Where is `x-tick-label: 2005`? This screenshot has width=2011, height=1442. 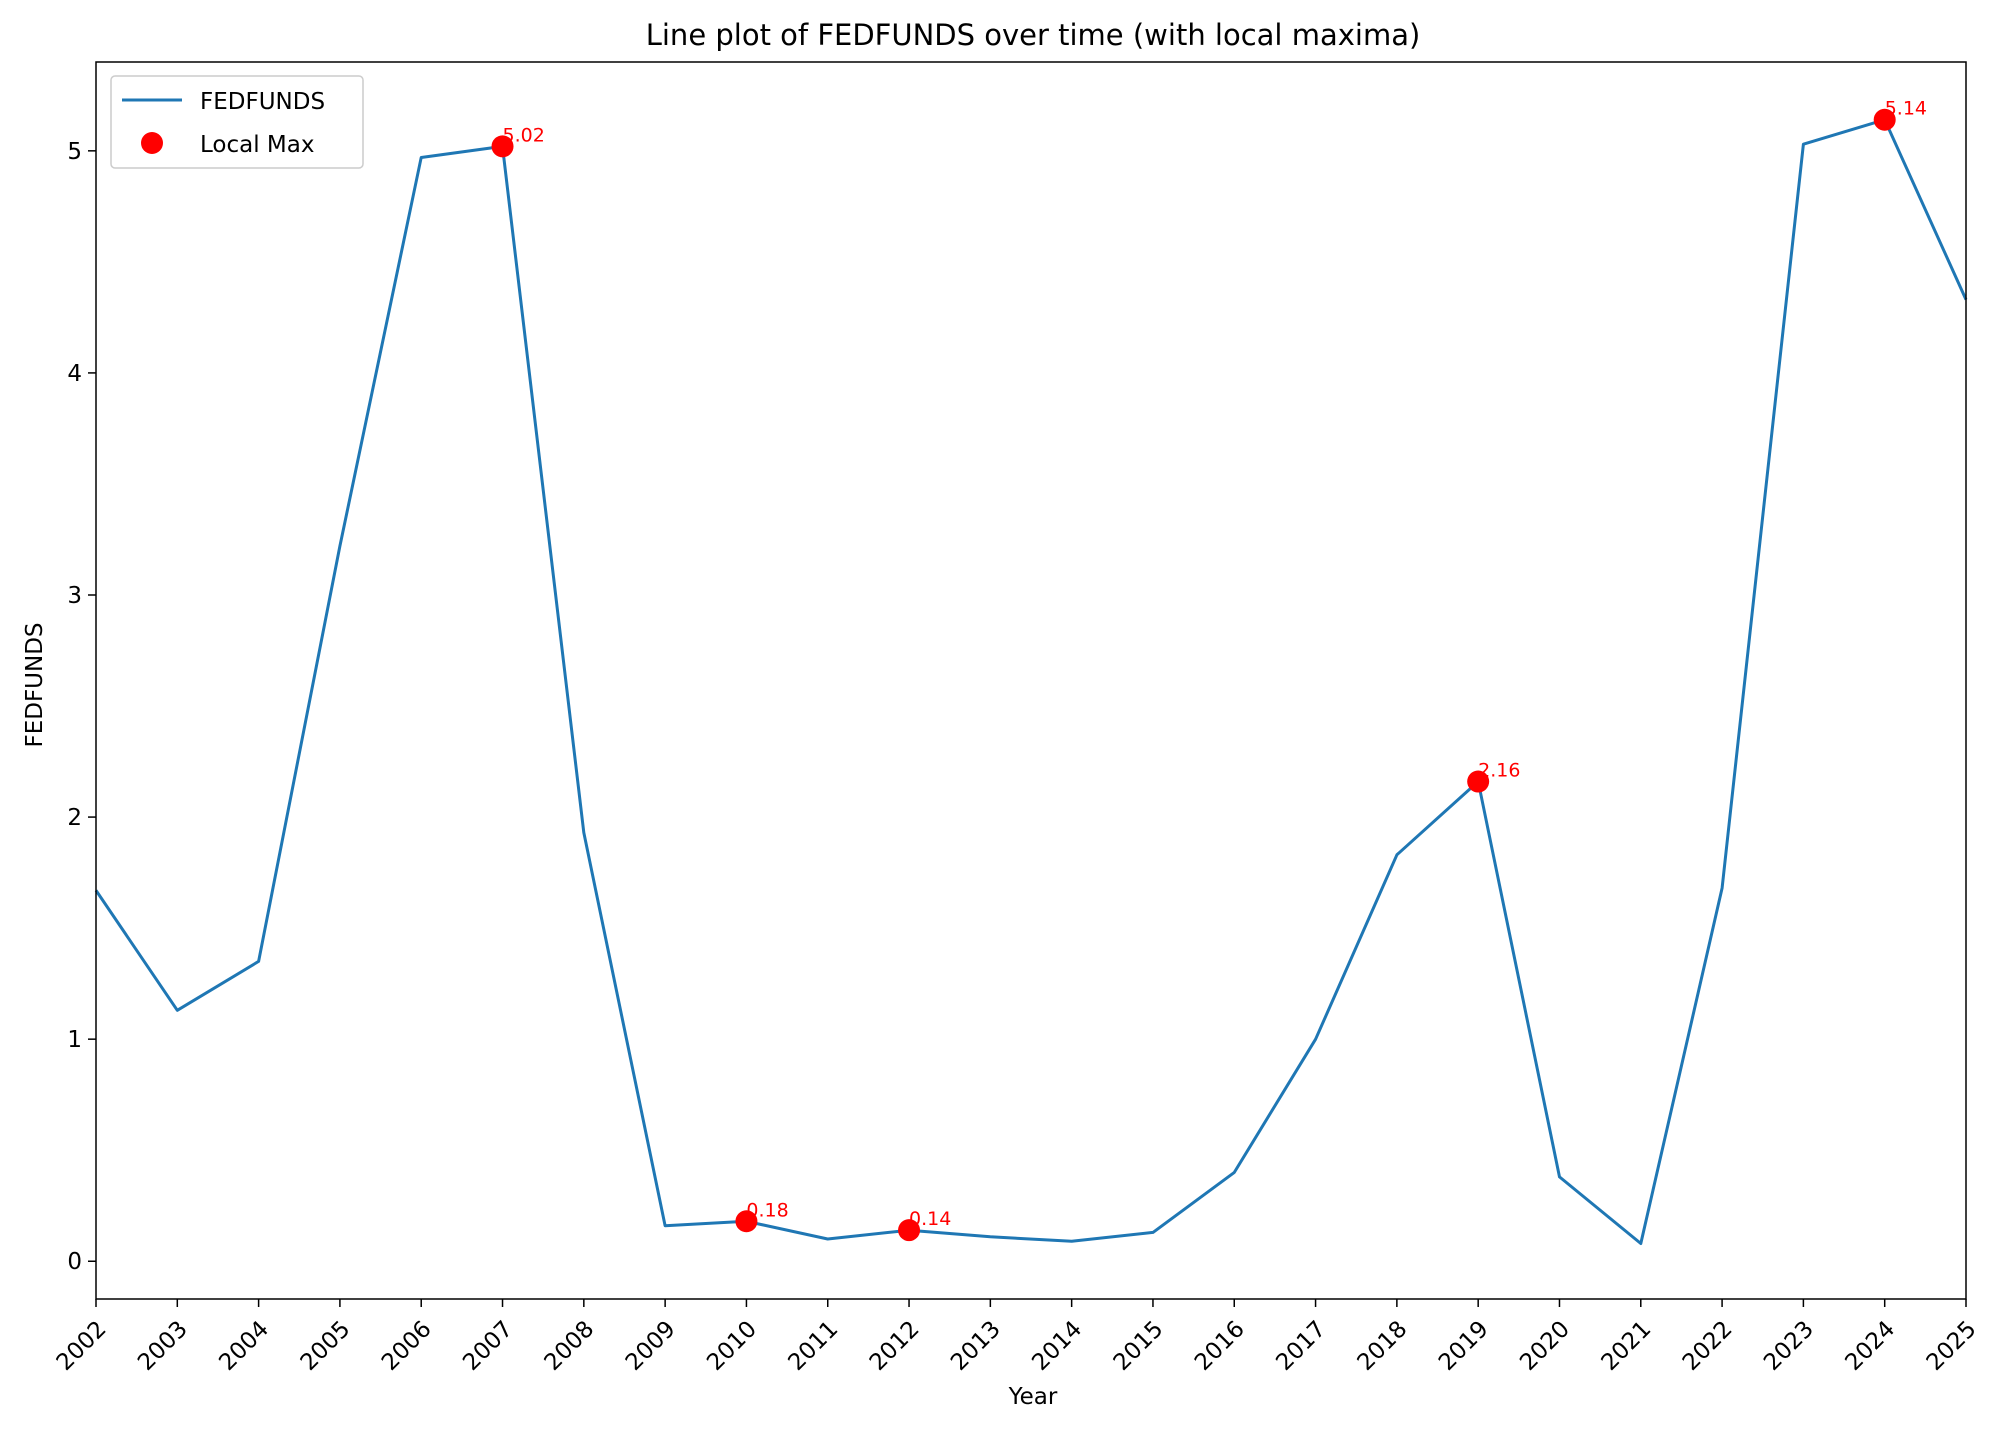
x-tick-label: 2005 is located at coordinates (326, 1346).